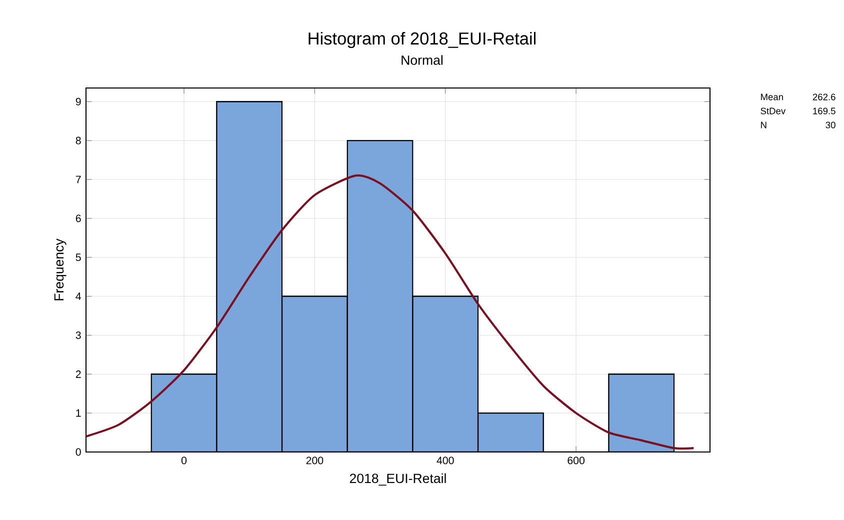 The height and width of the screenshot is (520, 844). Describe the element at coordinates (422, 40) in the screenshot. I see `chart-title: Histogram of 2018_EUI-Retail` at that location.